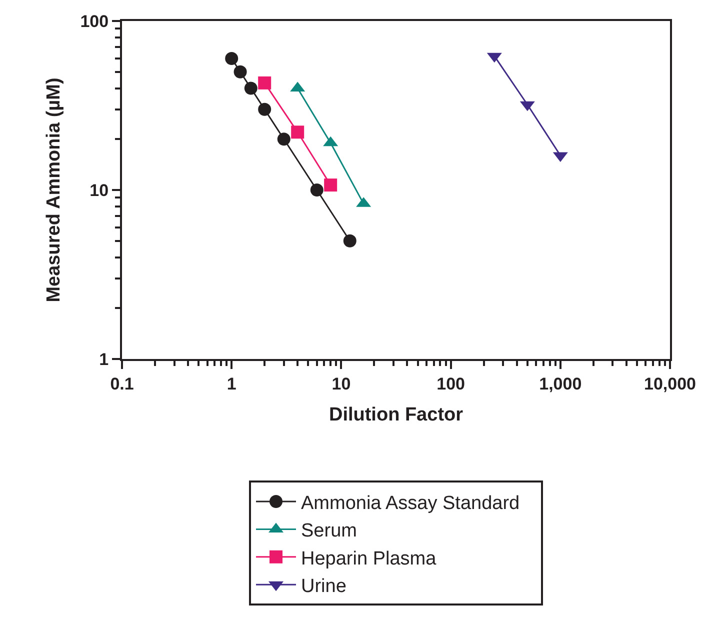  I want to click on legend-label: Urine, so click(323, 587).